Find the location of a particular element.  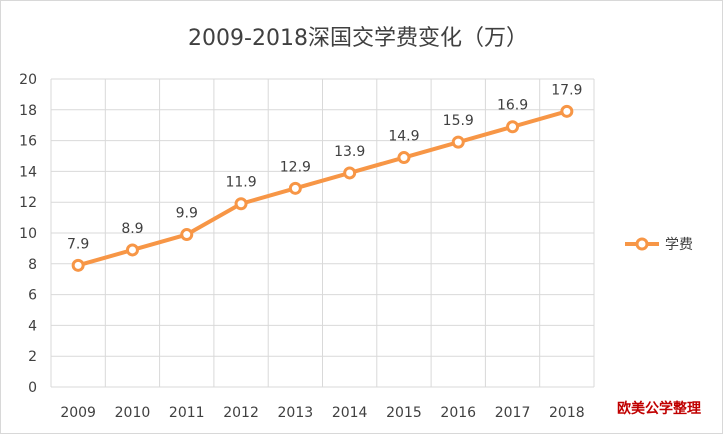

y-axis-tick-labels: 0 2 4 6 8 10 12 14 16 18 20 is located at coordinates (28, 234).